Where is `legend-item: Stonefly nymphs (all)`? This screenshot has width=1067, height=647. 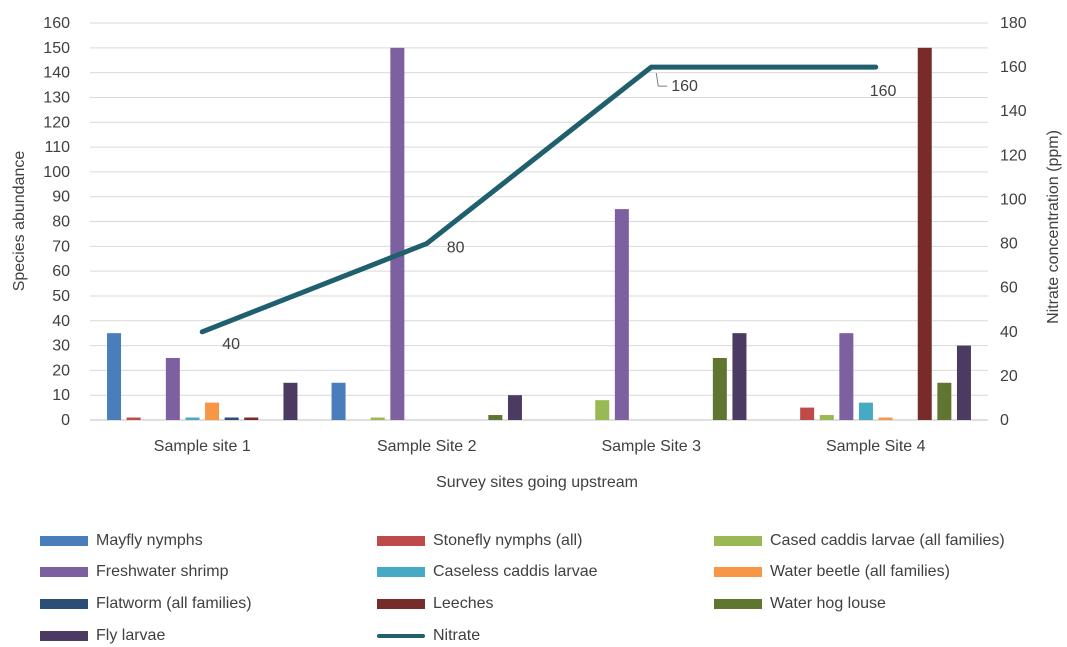 legend-item: Stonefly nymphs (all) is located at coordinates (479, 541).